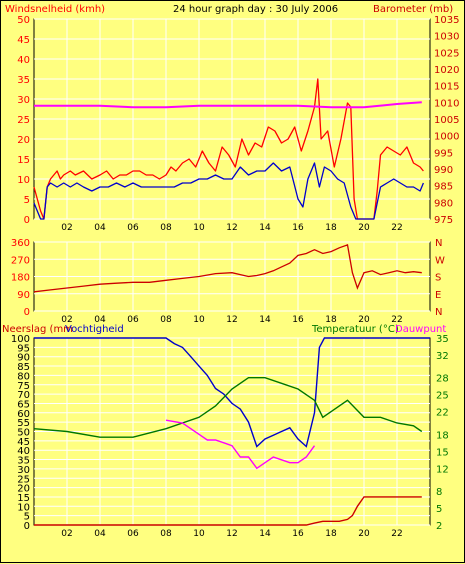 The height and width of the screenshot is (564, 465). What do you see at coordinates (23, 120) in the screenshot?
I see `wind-tick-label: 25` at bounding box center [23, 120].